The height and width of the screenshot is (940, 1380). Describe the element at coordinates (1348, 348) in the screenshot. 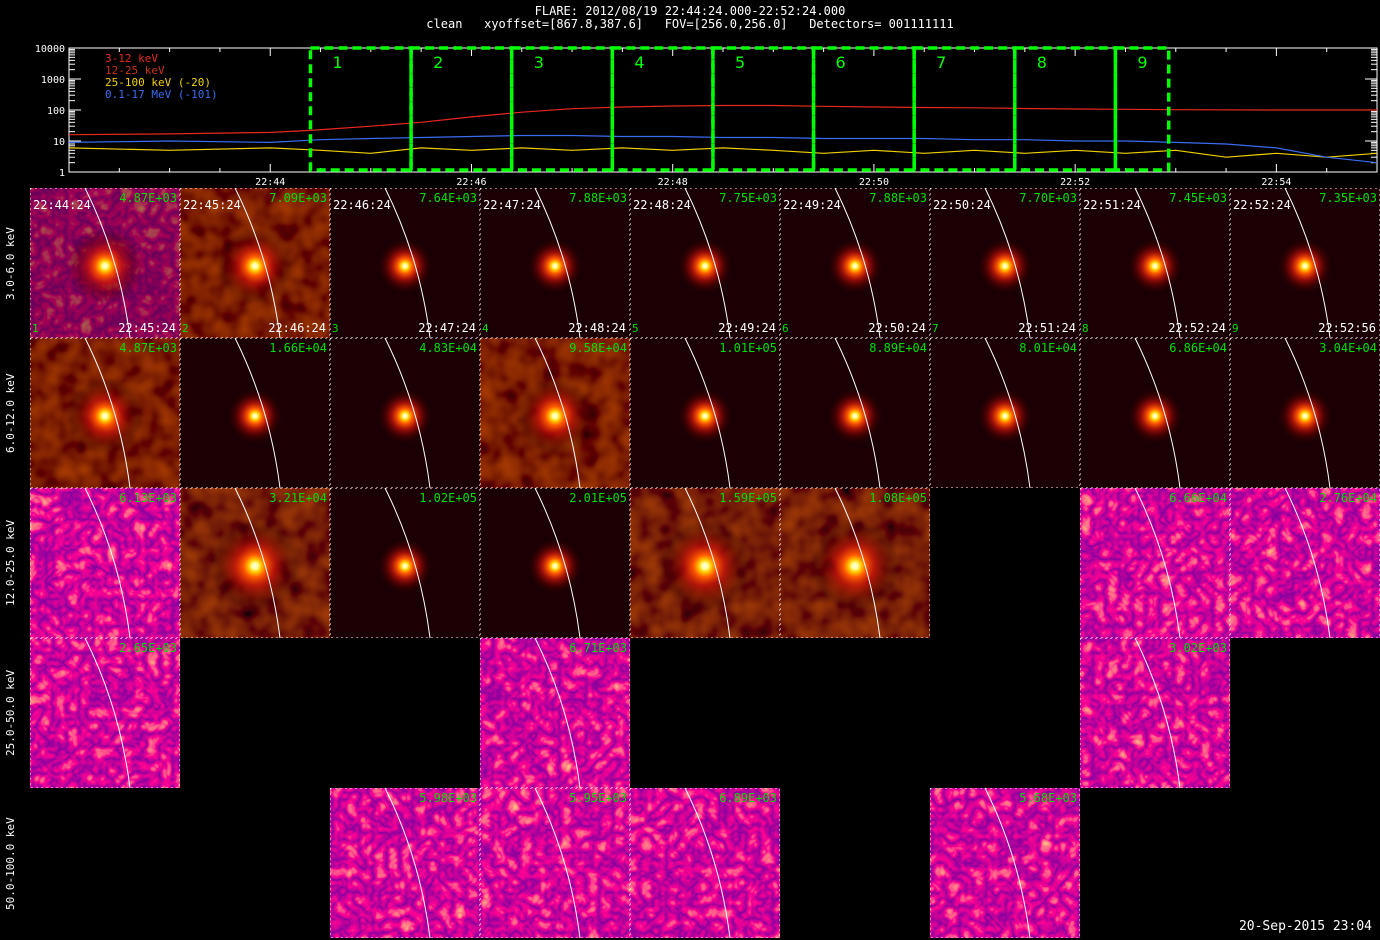

I see `image-max-label: 3.04E+04` at that location.